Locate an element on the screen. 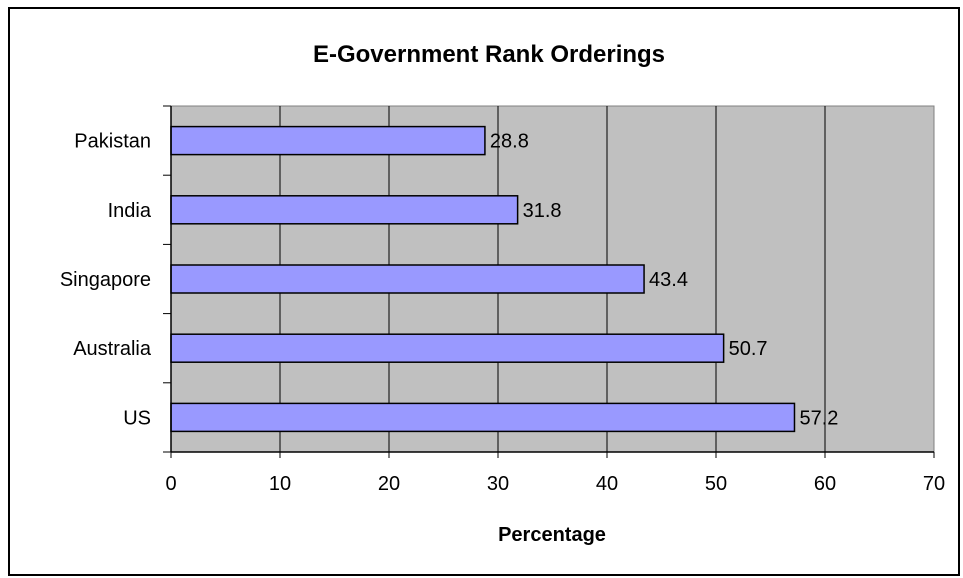  data-label: 50.7 is located at coordinates (748, 349).